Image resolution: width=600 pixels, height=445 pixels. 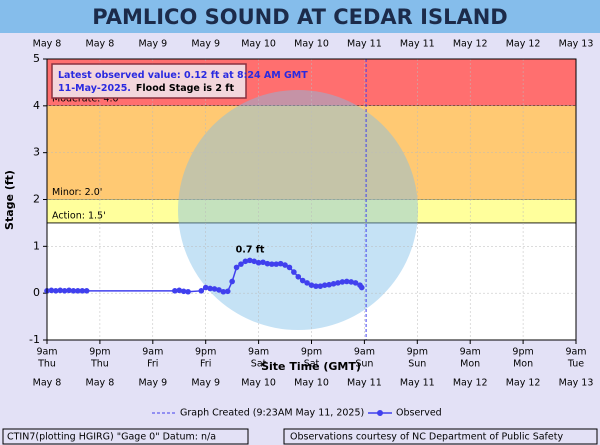 What do you see at coordinates (34, 339) in the screenshot?
I see `y-tick-label: -1` at bounding box center [34, 339].